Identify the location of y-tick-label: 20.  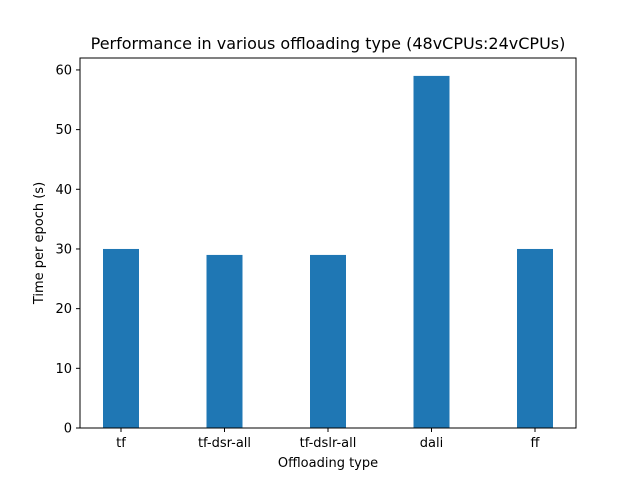
(63, 309).